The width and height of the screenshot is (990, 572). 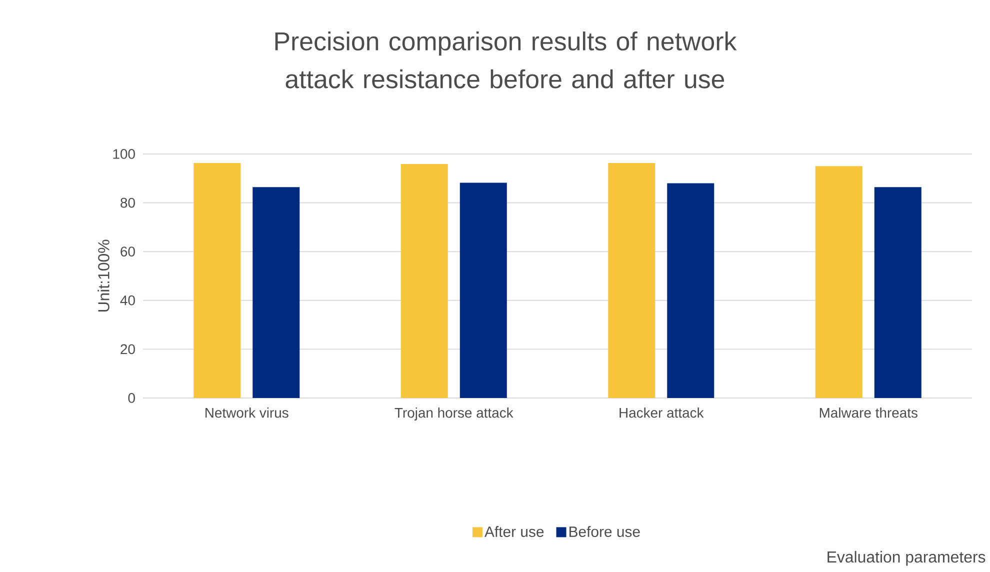 I want to click on y-tick-label: 60, so click(x=127, y=251).